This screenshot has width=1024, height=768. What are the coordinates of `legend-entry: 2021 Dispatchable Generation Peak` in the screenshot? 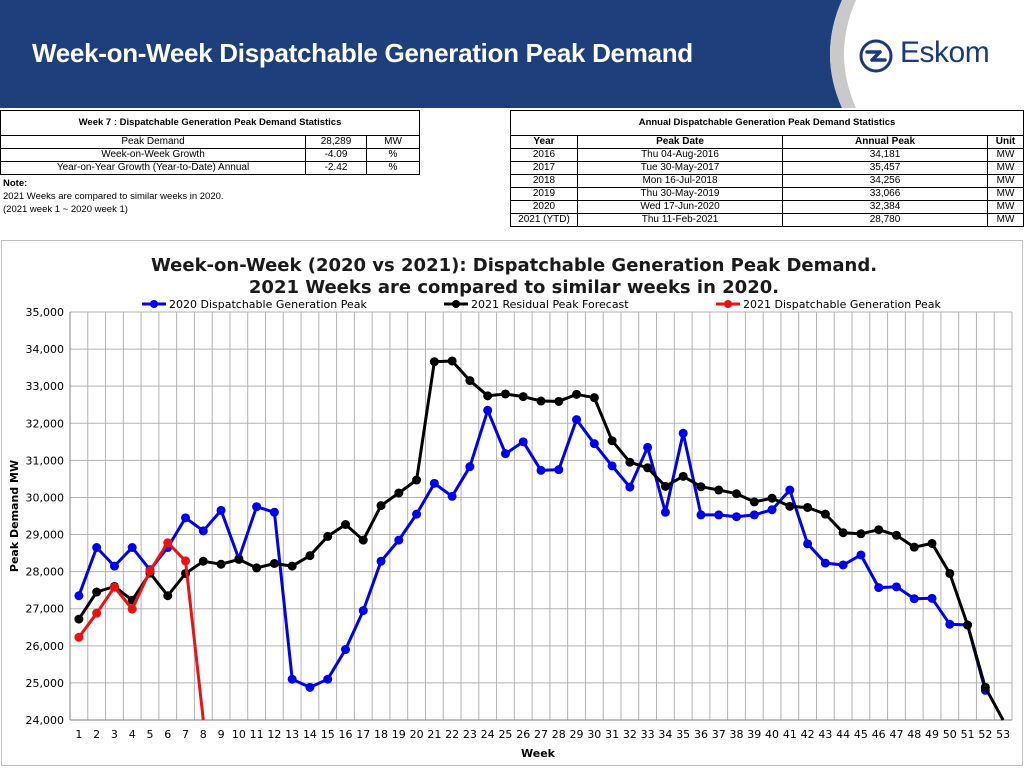 It's located at (828, 304).